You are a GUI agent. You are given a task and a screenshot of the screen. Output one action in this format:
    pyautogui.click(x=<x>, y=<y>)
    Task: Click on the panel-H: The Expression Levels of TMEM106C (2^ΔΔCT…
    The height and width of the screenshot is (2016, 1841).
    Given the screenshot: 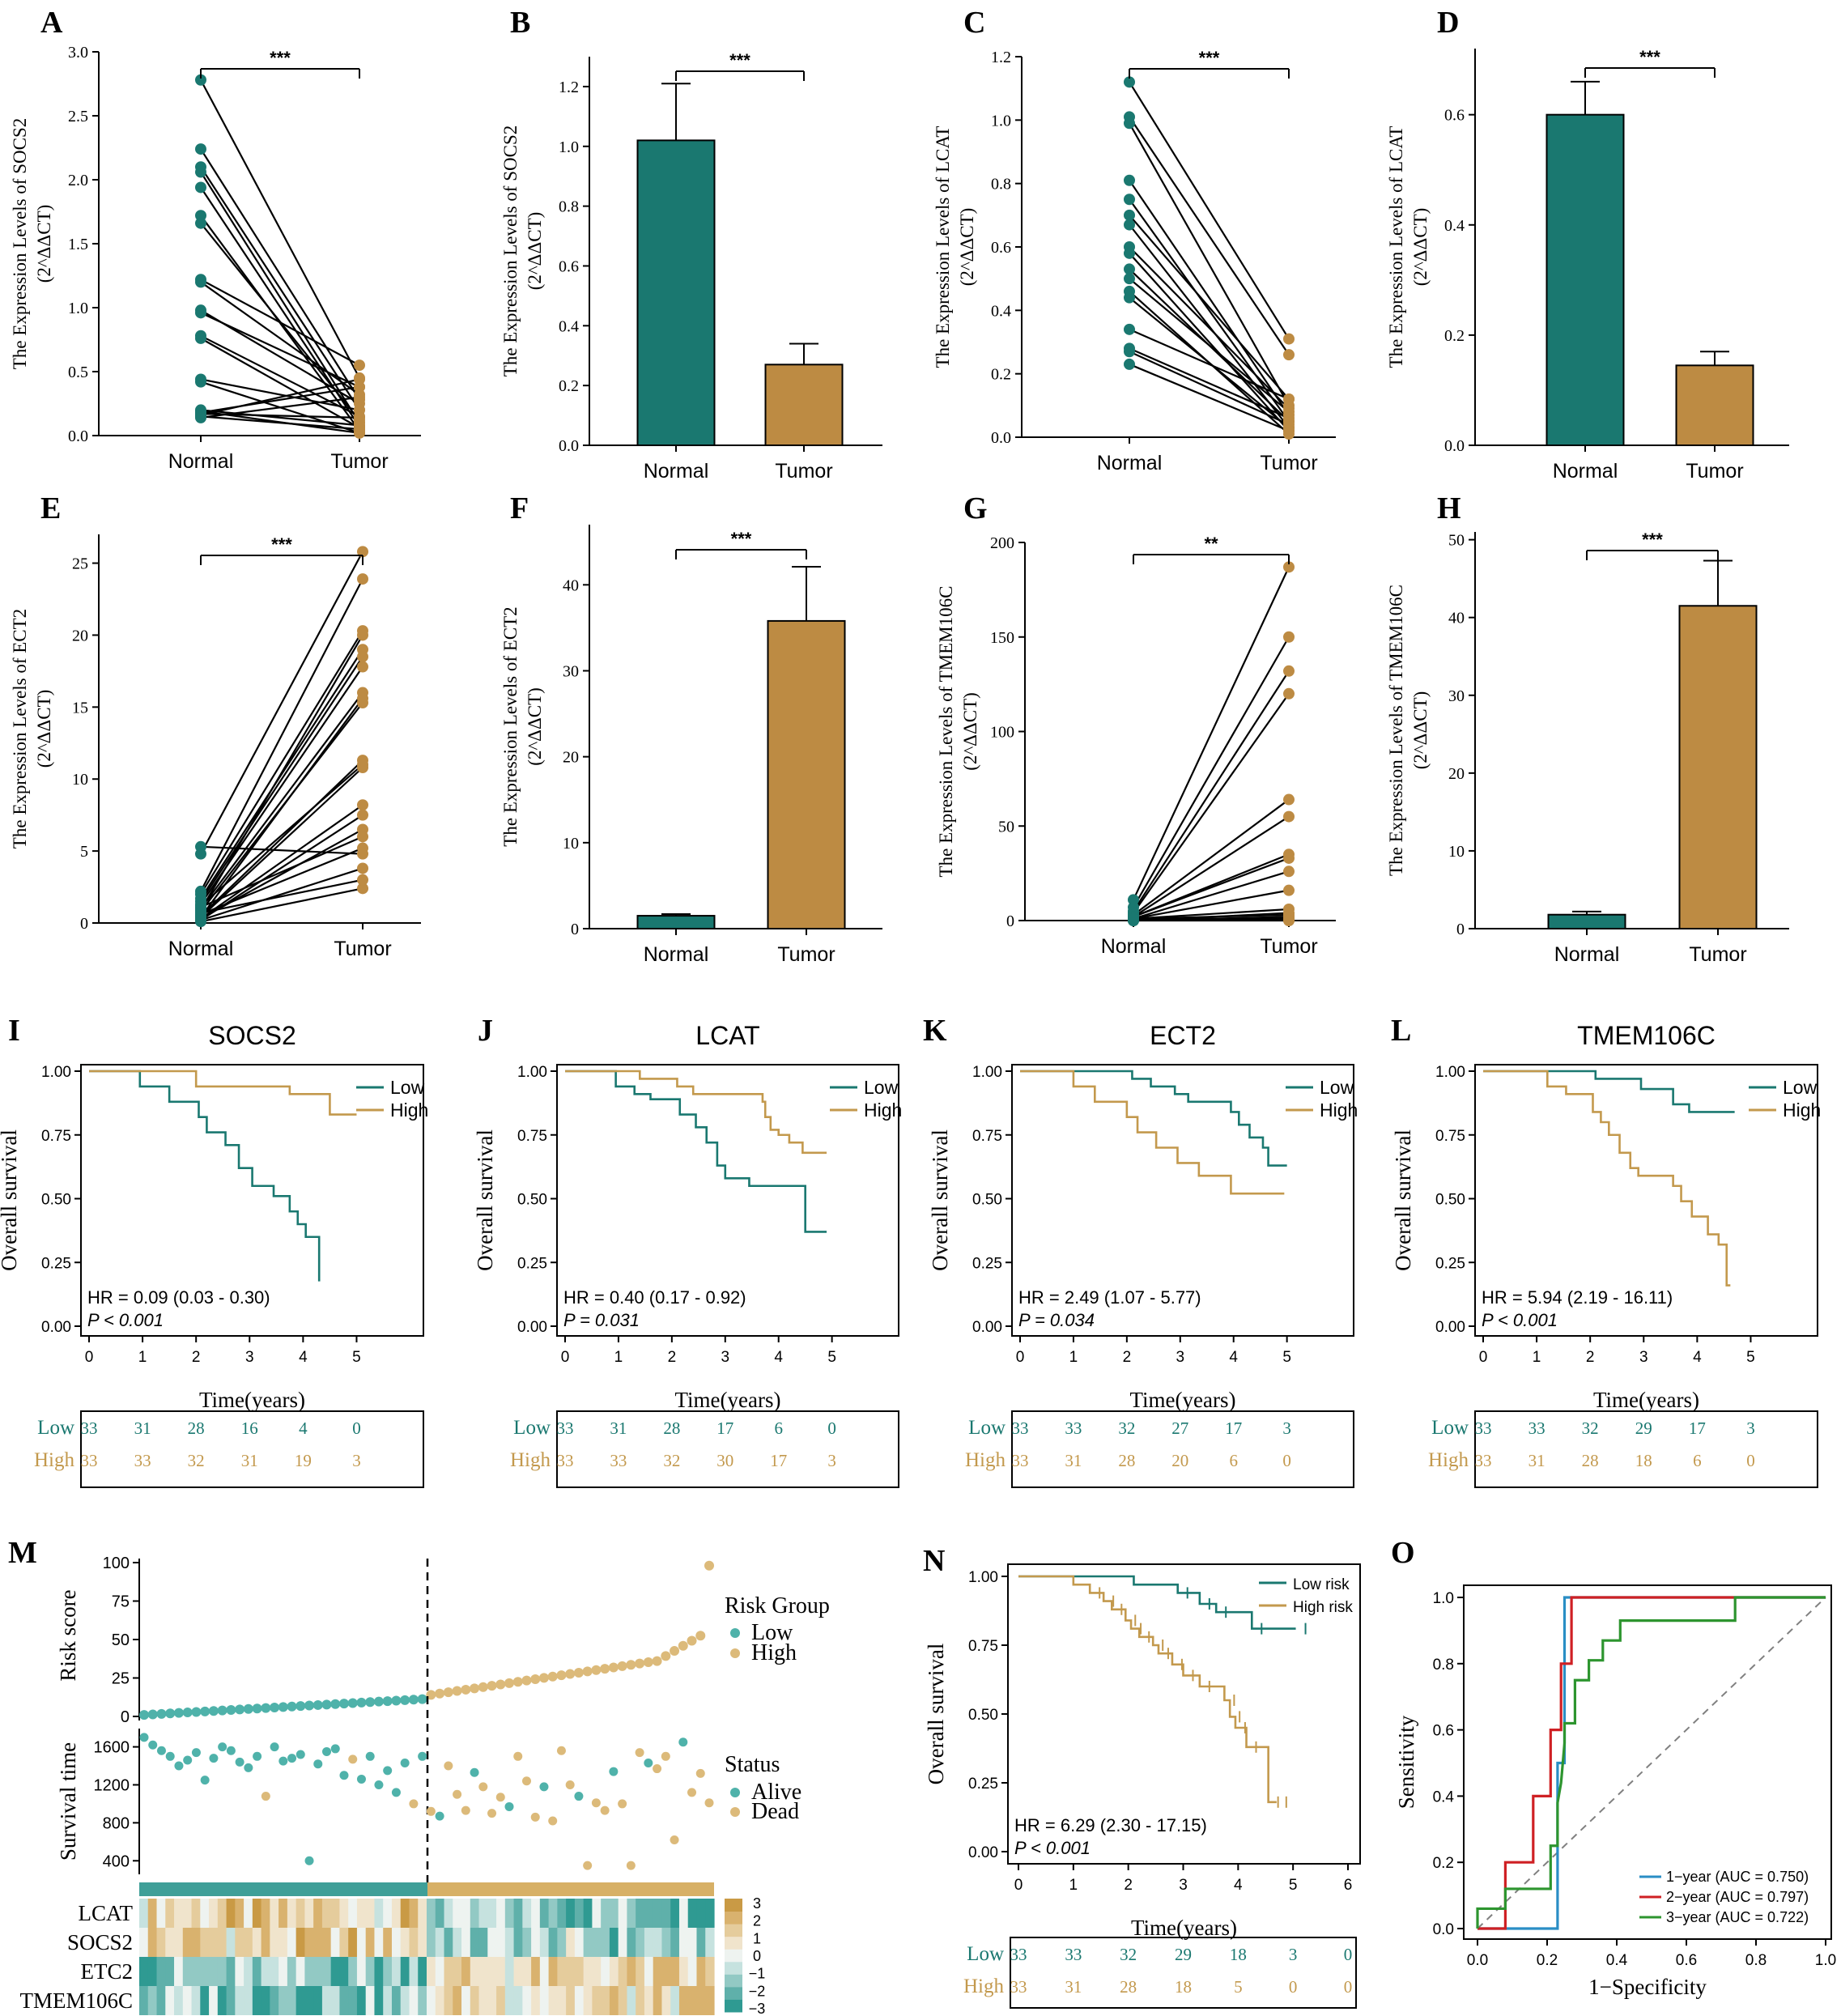 What is the action you would take?
    pyautogui.click(x=1587, y=748)
    